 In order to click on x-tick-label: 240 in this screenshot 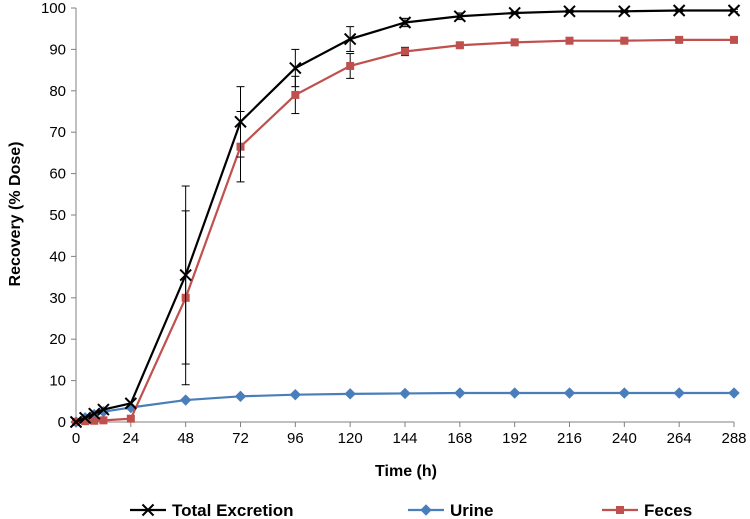, I will do `click(624, 438)`.